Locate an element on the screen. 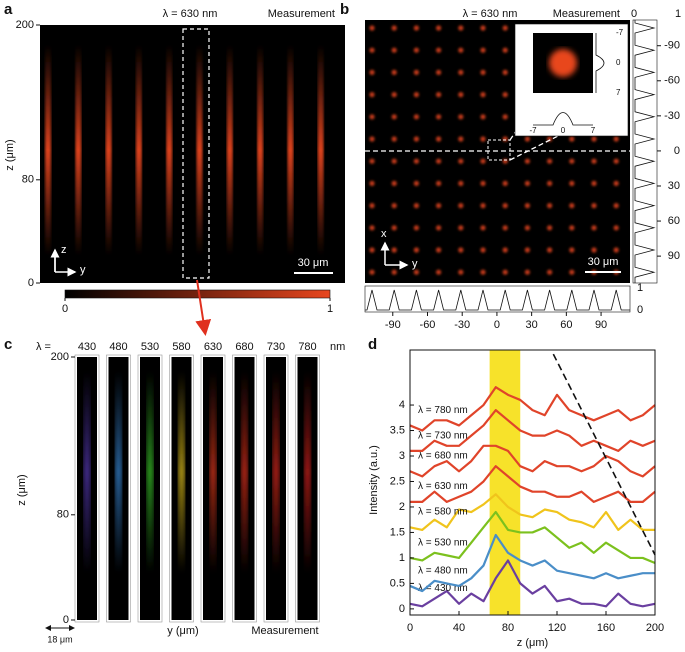  series-label: λ = 530 nm is located at coordinates (443, 542).